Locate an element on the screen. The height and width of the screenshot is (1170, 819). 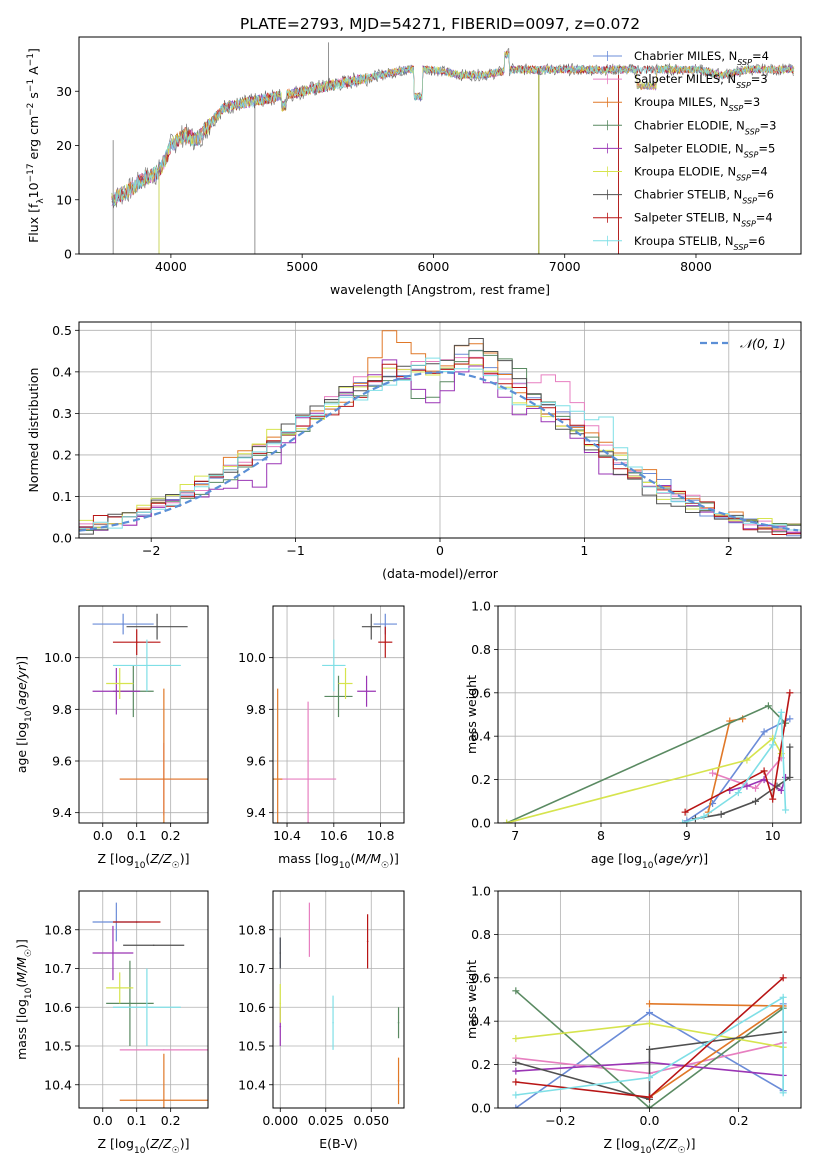
x-axis-label-part: ☉ is located at coordinates (176, 866).